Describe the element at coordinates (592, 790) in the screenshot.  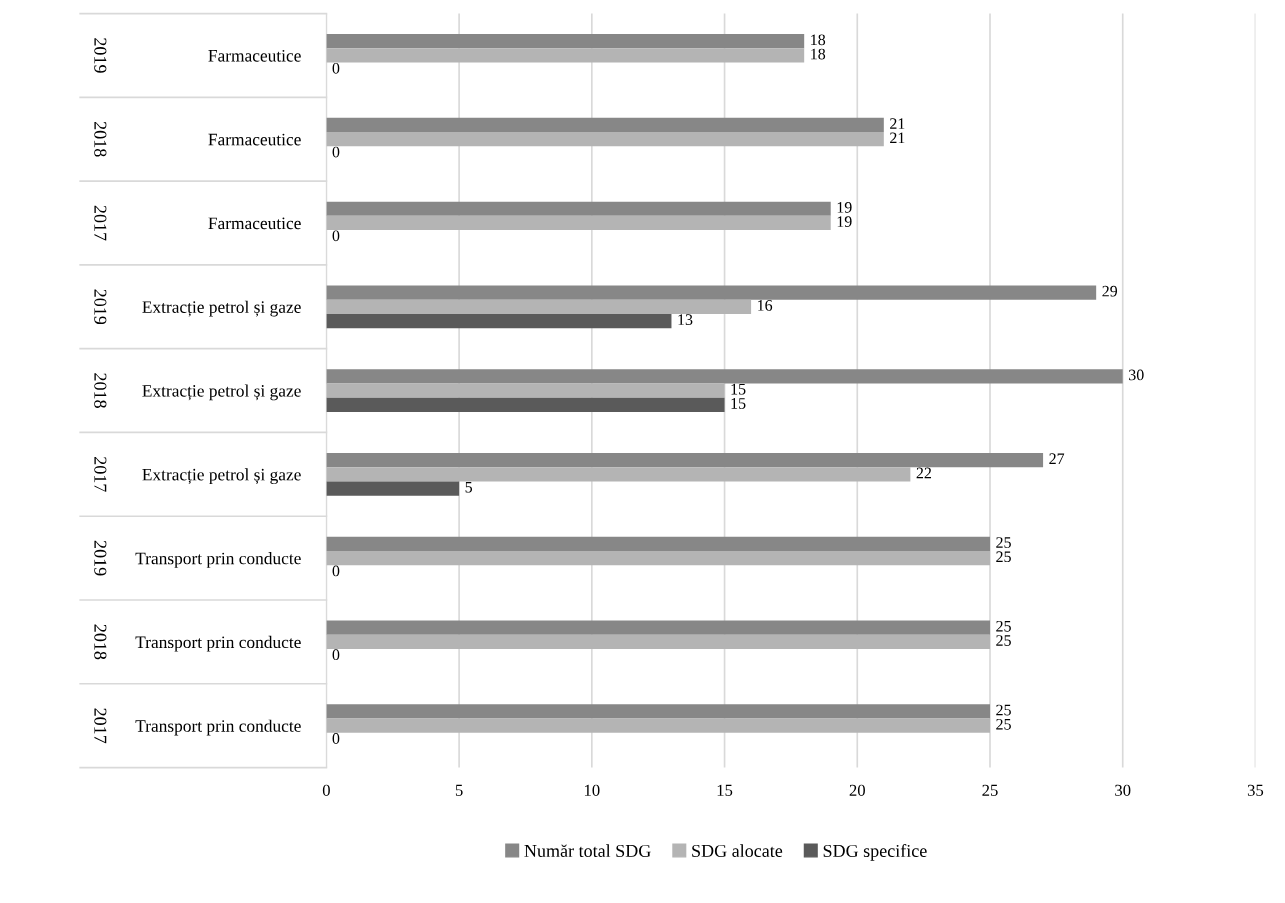
I see `x-tick-label: 10` at that location.